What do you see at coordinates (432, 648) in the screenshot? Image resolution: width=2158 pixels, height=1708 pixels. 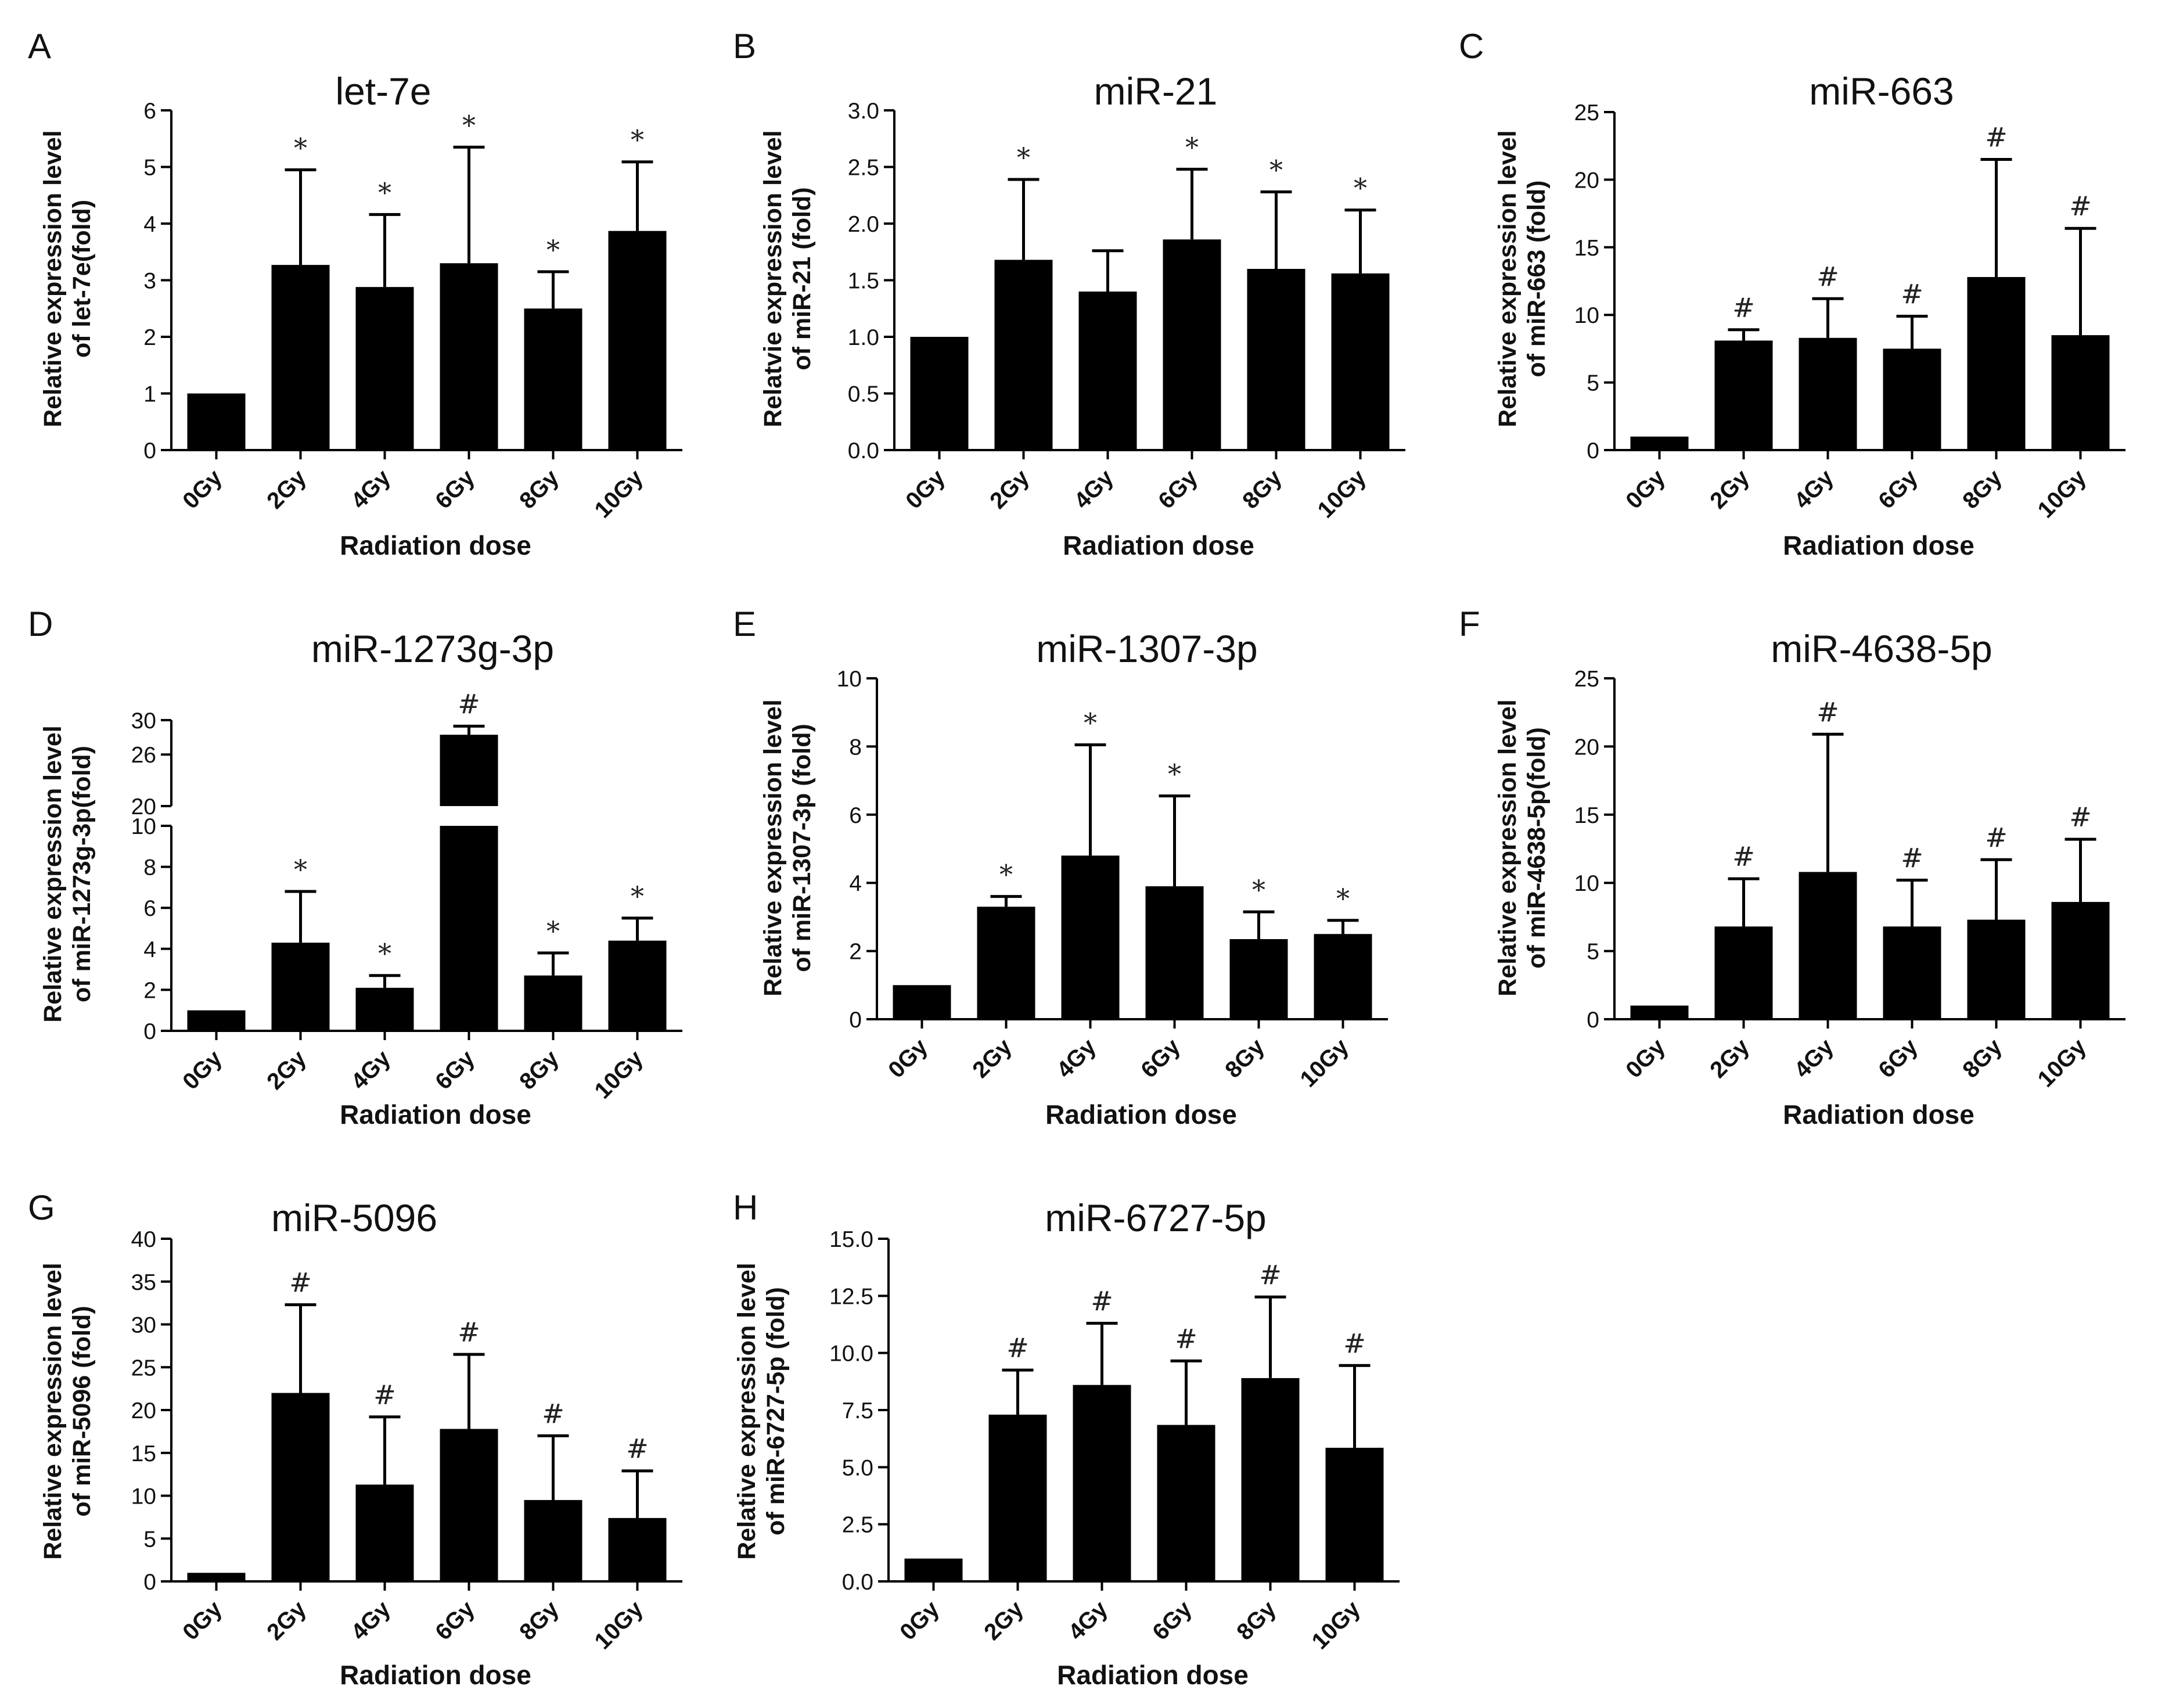 I see `chart-title: miR-1273g-3p` at bounding box center [432, 648].